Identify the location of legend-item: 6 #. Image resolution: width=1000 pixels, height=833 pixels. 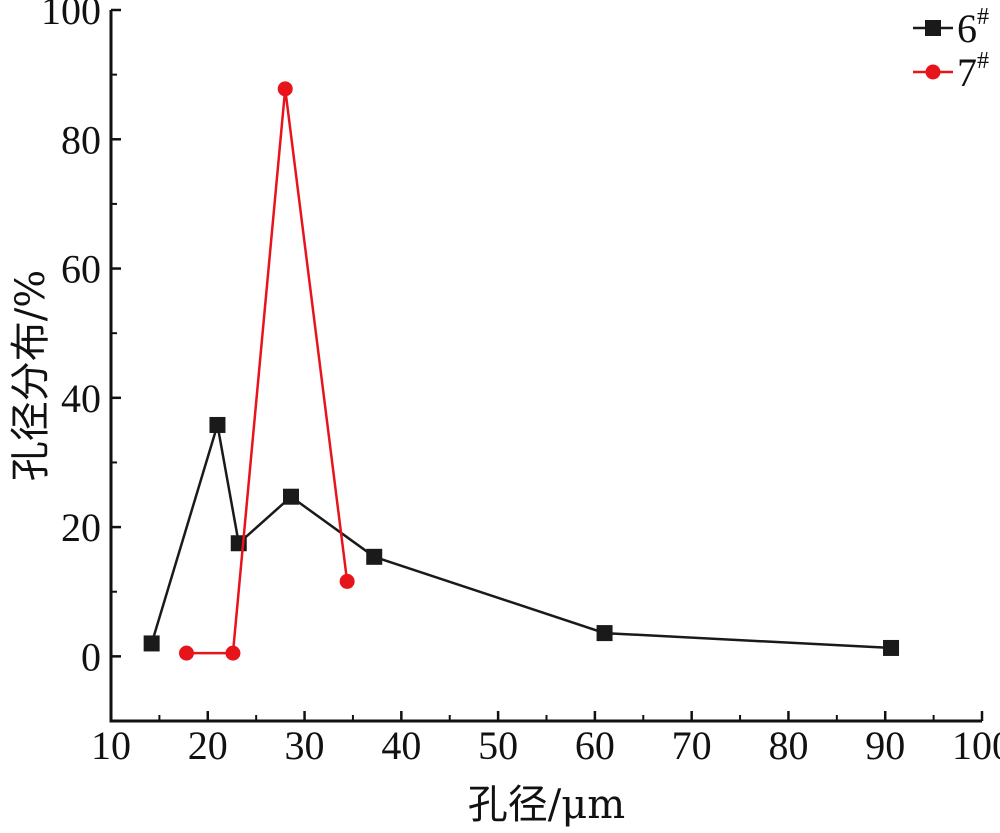
(951, 27).